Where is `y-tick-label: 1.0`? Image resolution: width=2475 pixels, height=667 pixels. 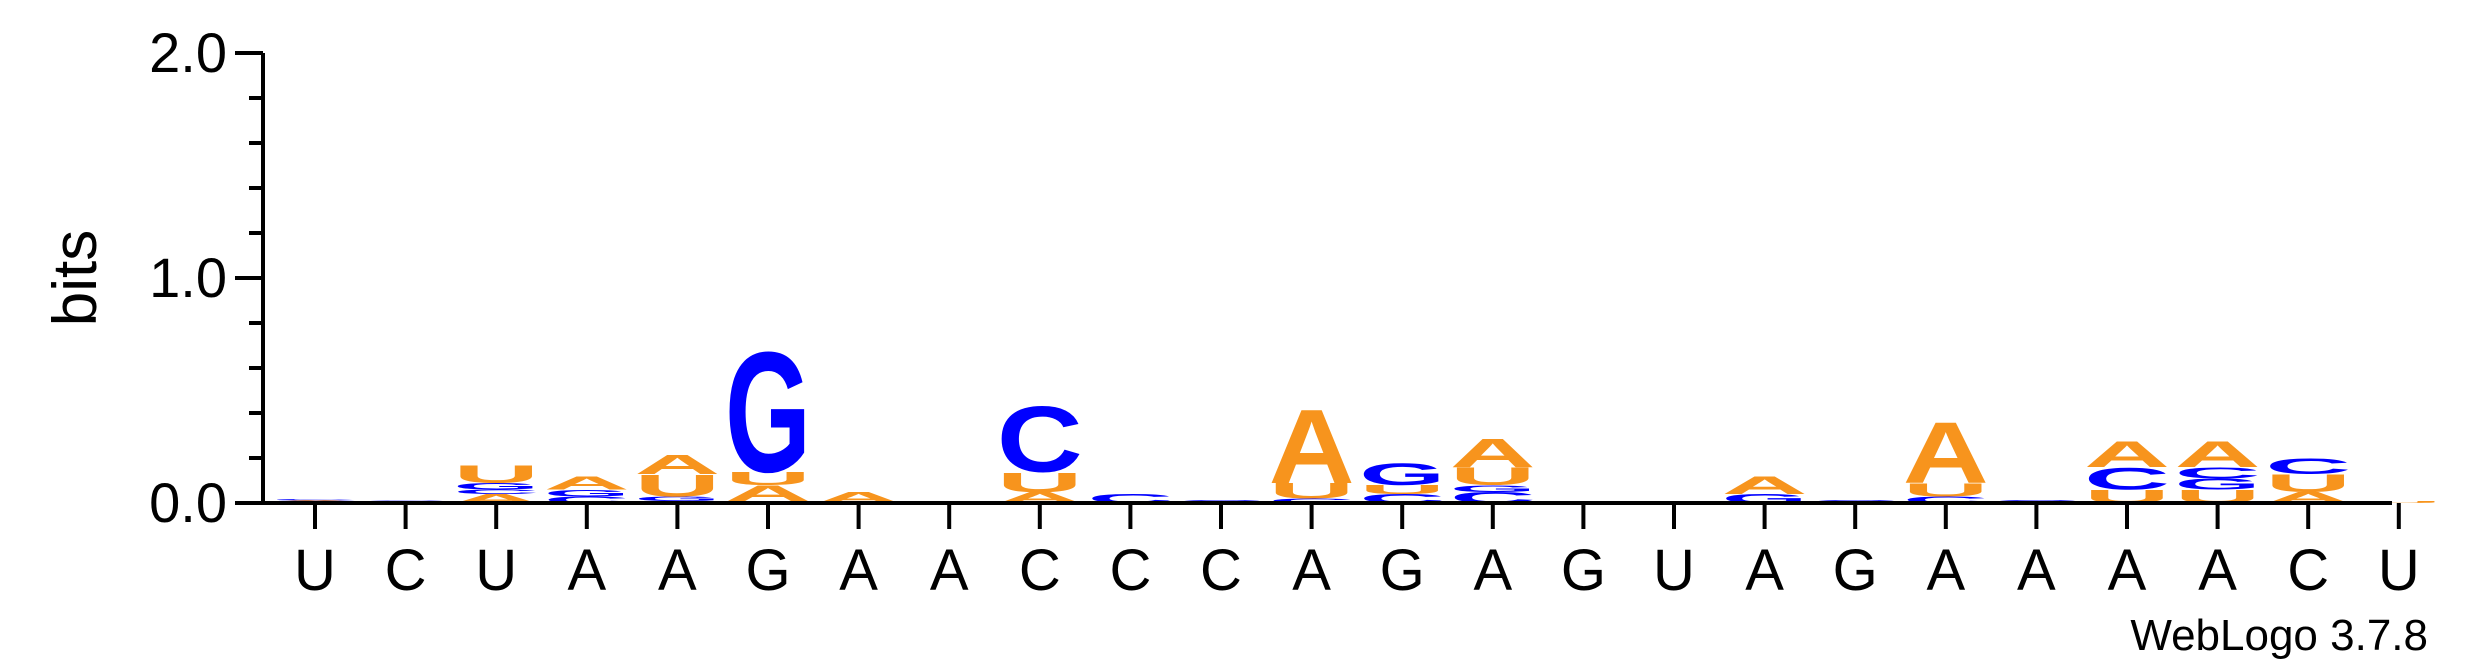 y-tick-label: 1.0 is located at coordinates (188, 277).